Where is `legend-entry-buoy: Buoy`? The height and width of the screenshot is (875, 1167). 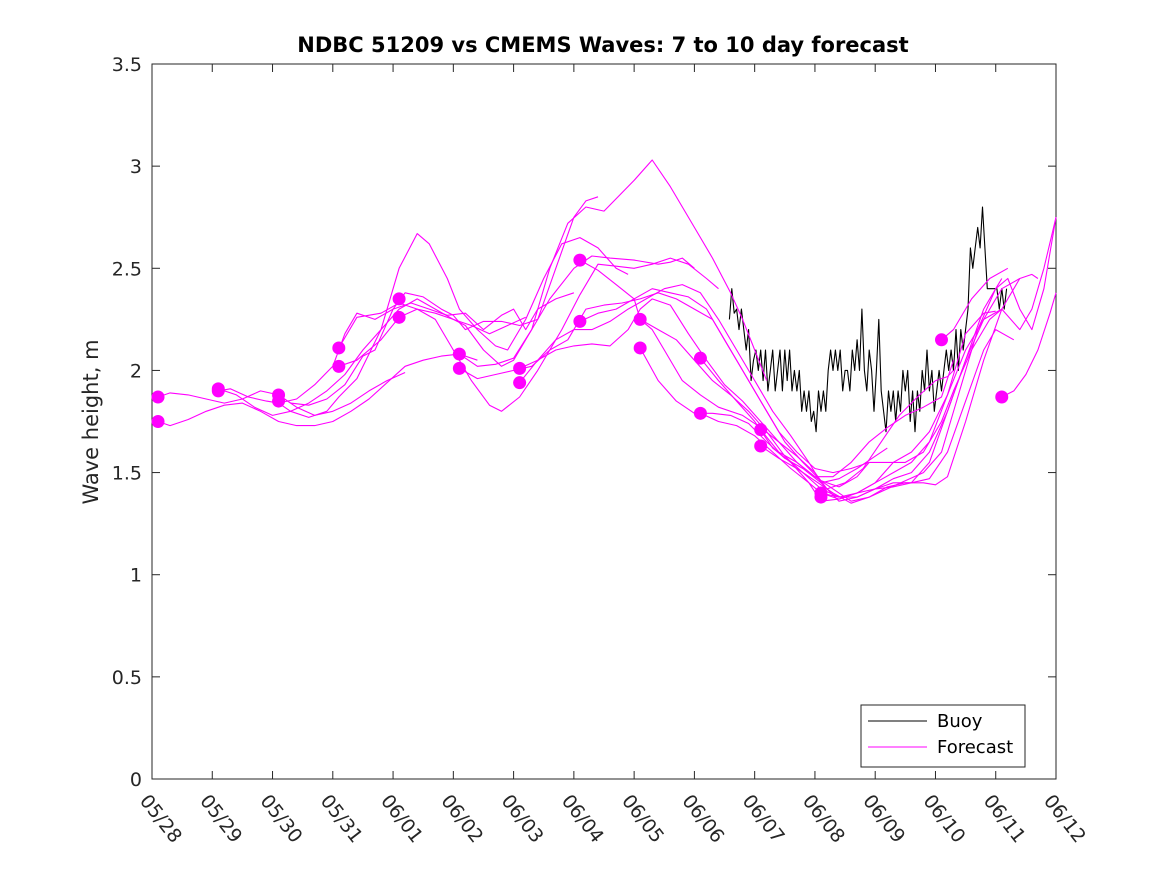 legend-entry-buoy: Buoy is located at coordinates (960, 721).